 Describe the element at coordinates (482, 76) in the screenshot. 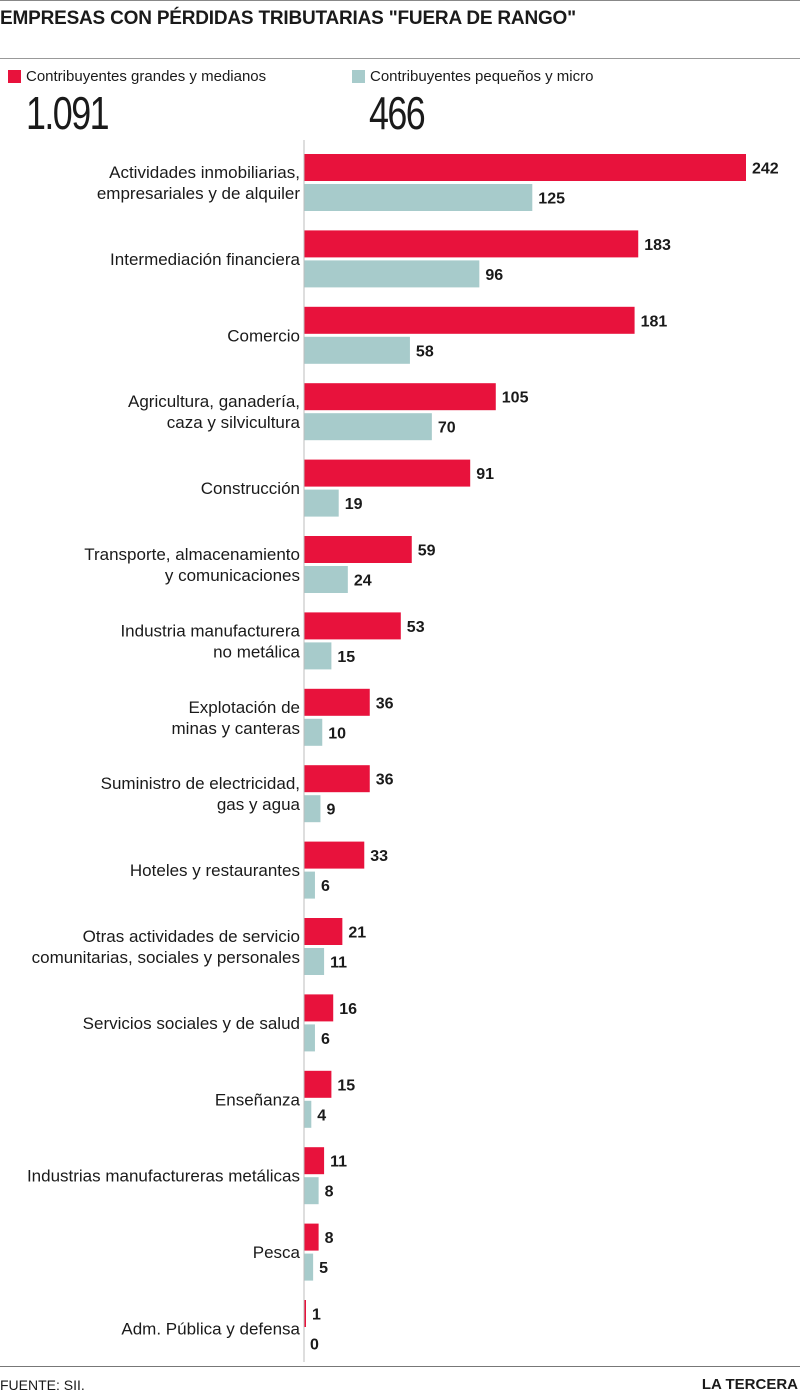

I see `legend-label-small-micro: Contribuyentes pequeños y micro` at that location.